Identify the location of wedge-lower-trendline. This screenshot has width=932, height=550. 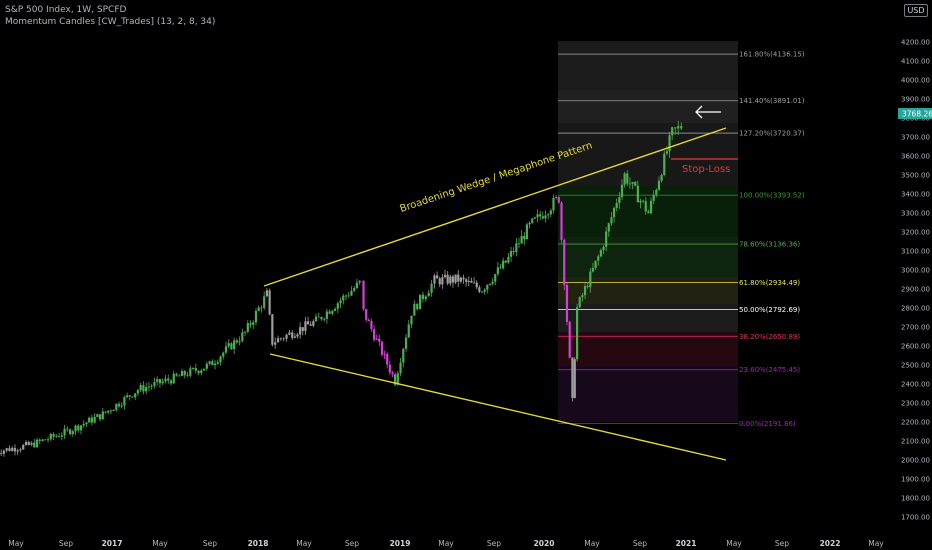
(498, 407).